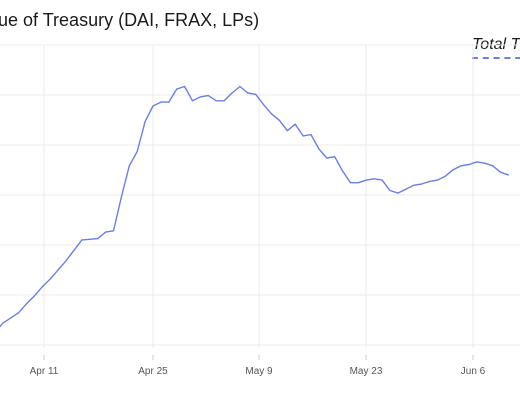 The height and width of the screenshot is (400, 520). I want to click on x-tick-label: May 9, so click(259, 371).